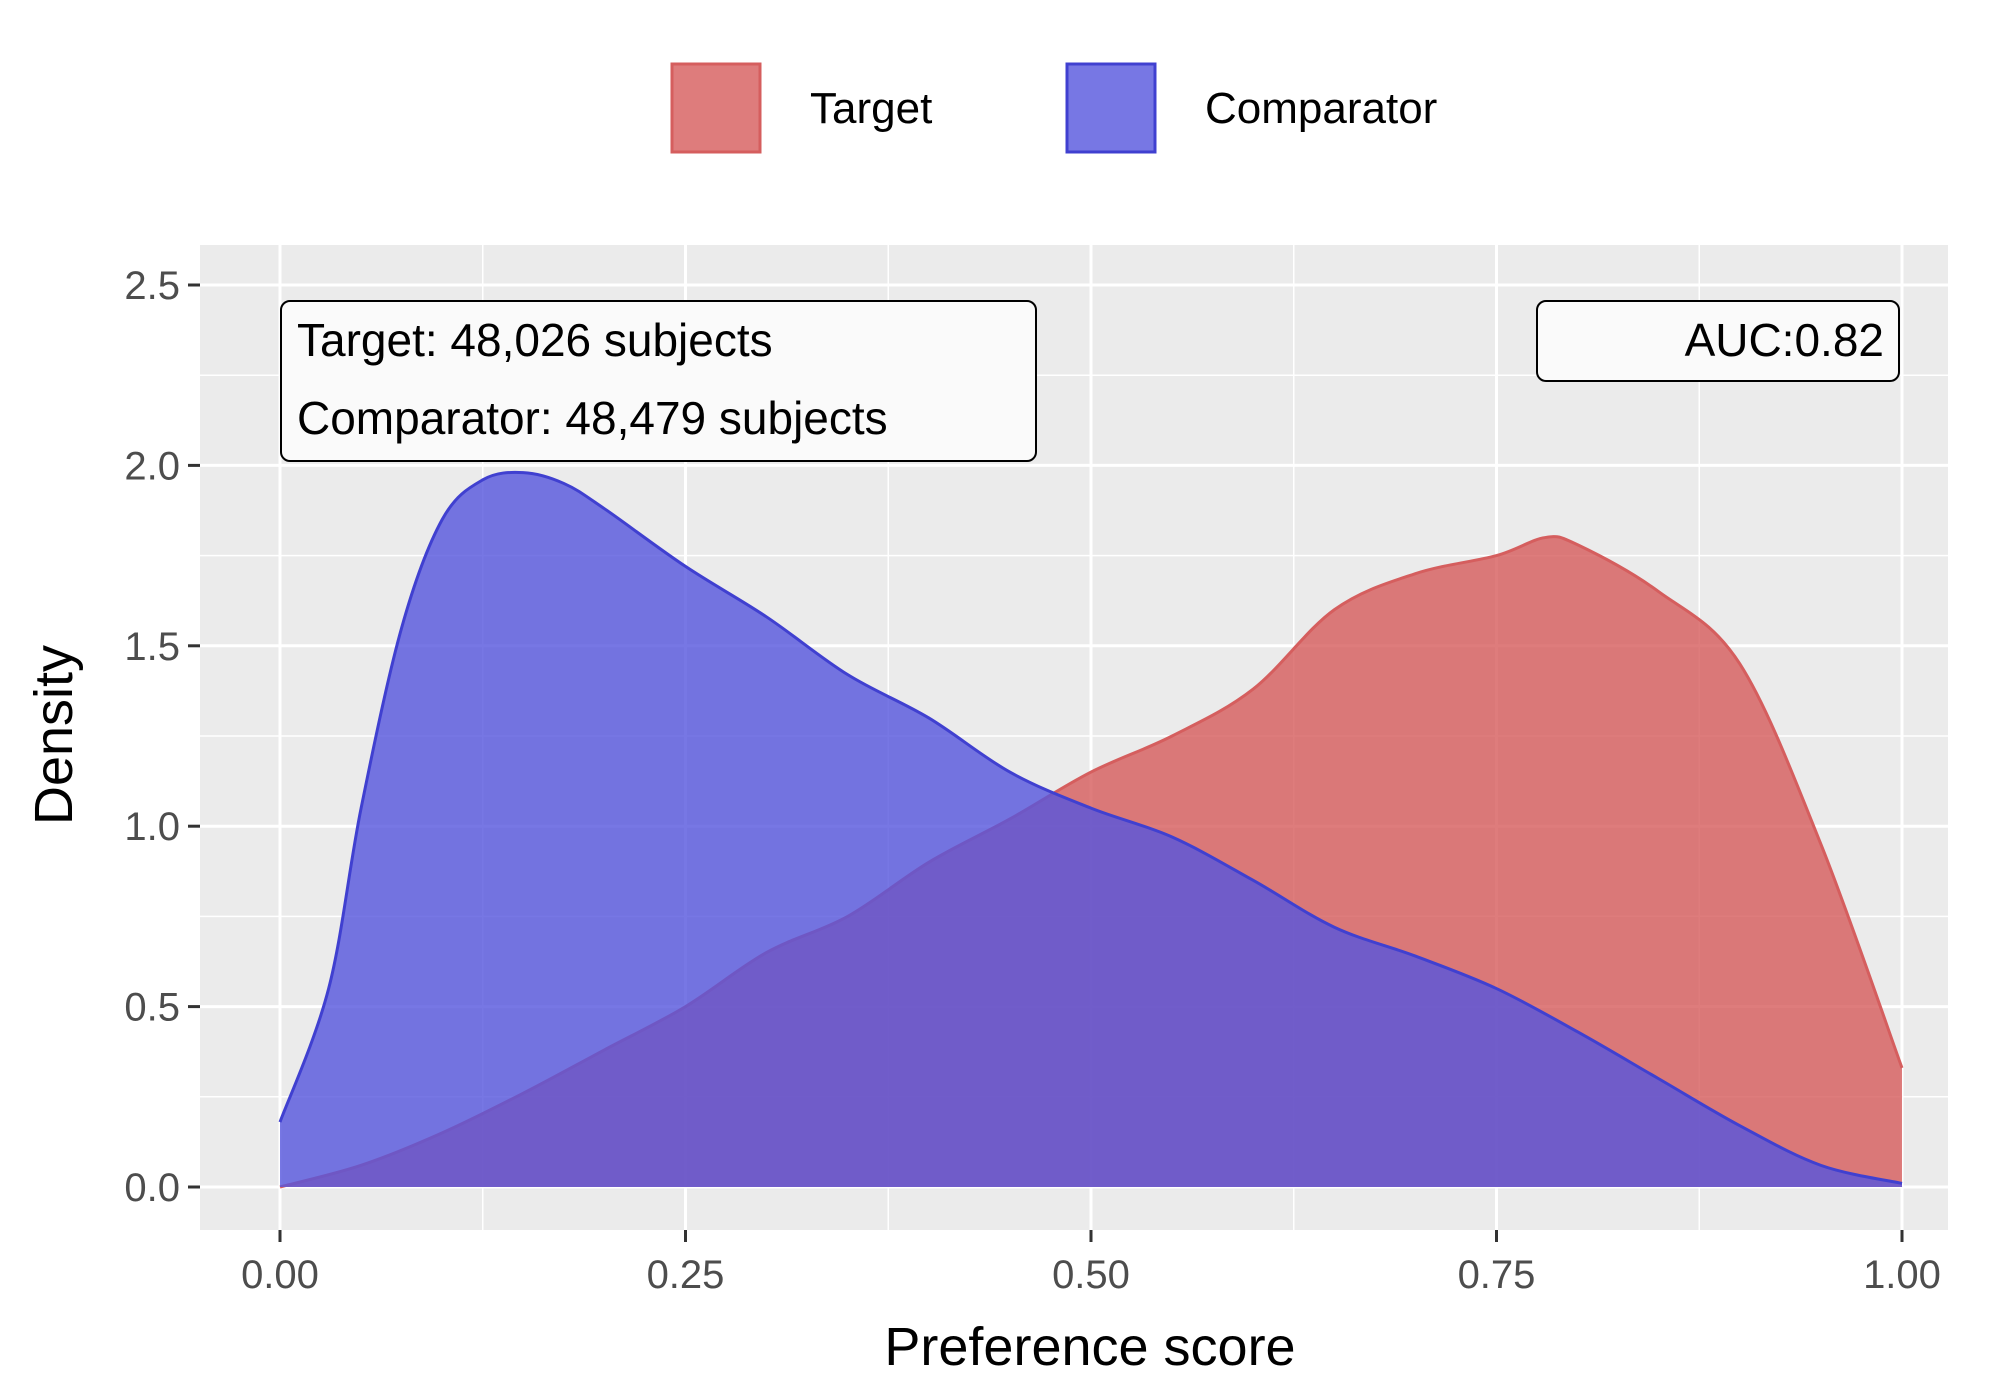 This screenshot has height=1400, width=2000. I want to click on y-tick-label: 0.0, so click(152, 1188).